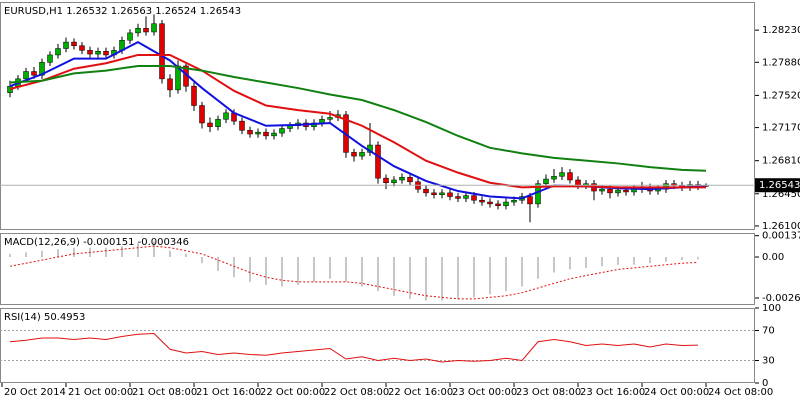  Describe the element at coordinates (781, 226) in the screenshot. I see `y-tick-label: 1.26100` at that location.